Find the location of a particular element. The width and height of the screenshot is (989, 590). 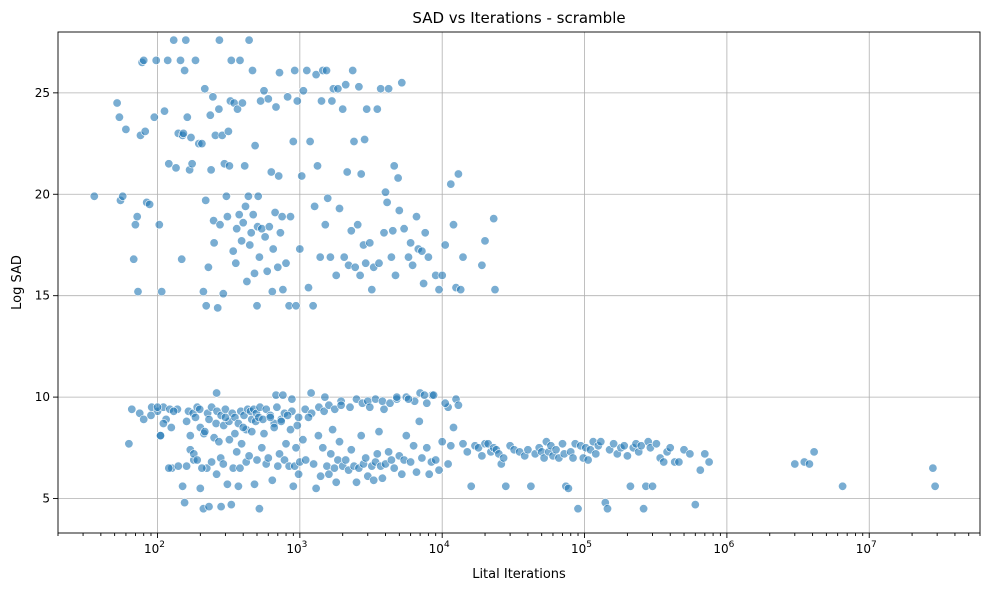

x-tick-label: 103 is located at coordinates (296, 548).